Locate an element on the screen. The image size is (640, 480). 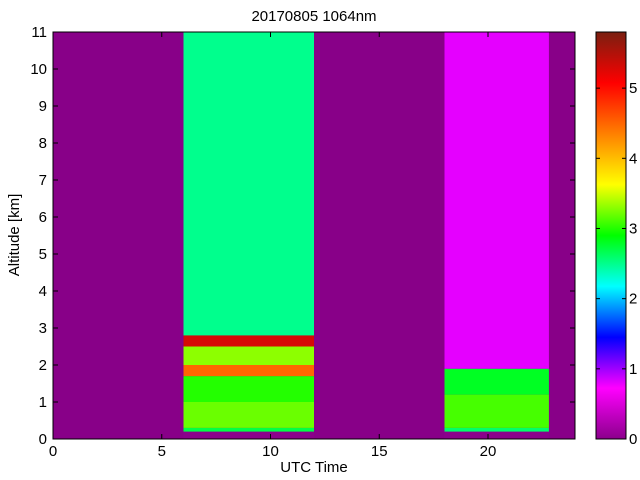
y-tick-label: 2 is located at coordinates (43, 365).